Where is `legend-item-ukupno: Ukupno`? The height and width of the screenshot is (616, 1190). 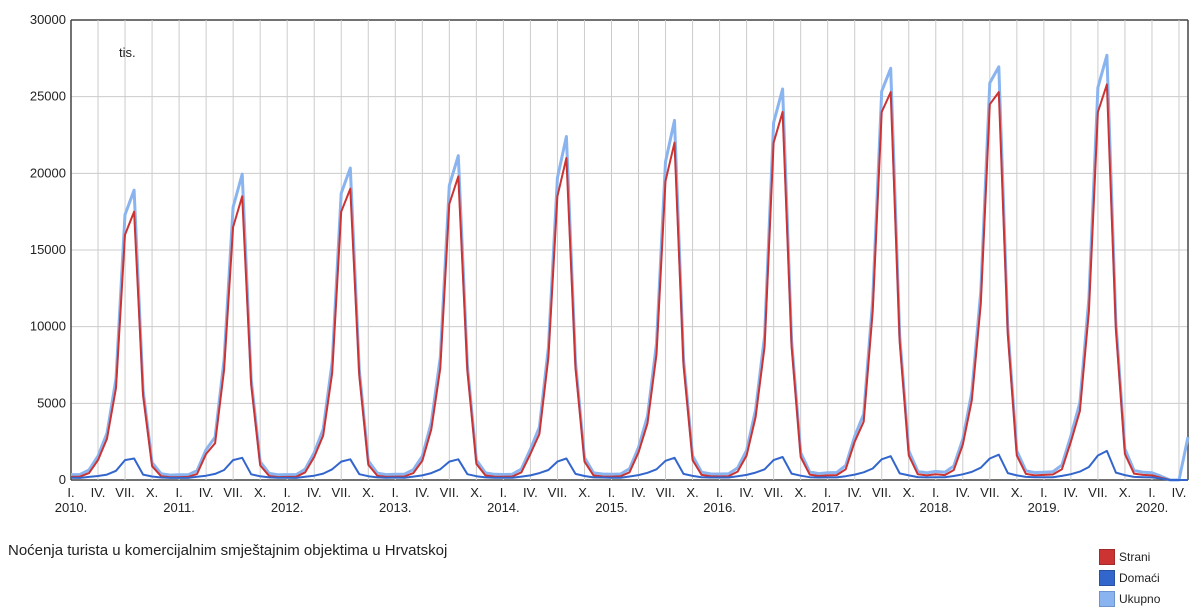 legend-item-ukupno: Ukupno is located at coordinates (1129, 598).